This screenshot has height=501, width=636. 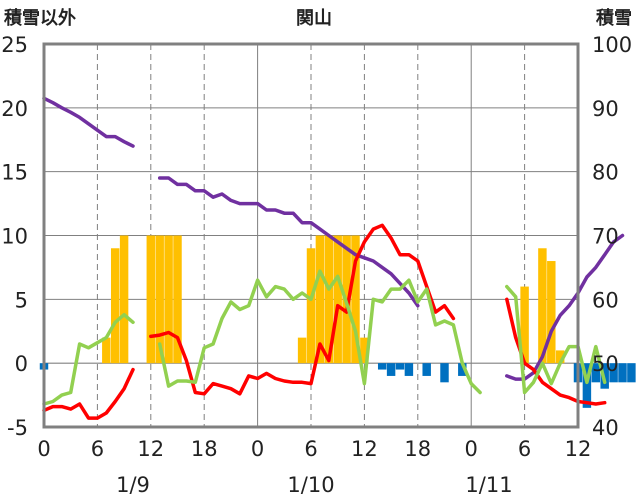 I want to click on right-y-tick-label: 50, so click(x=605, y=364).